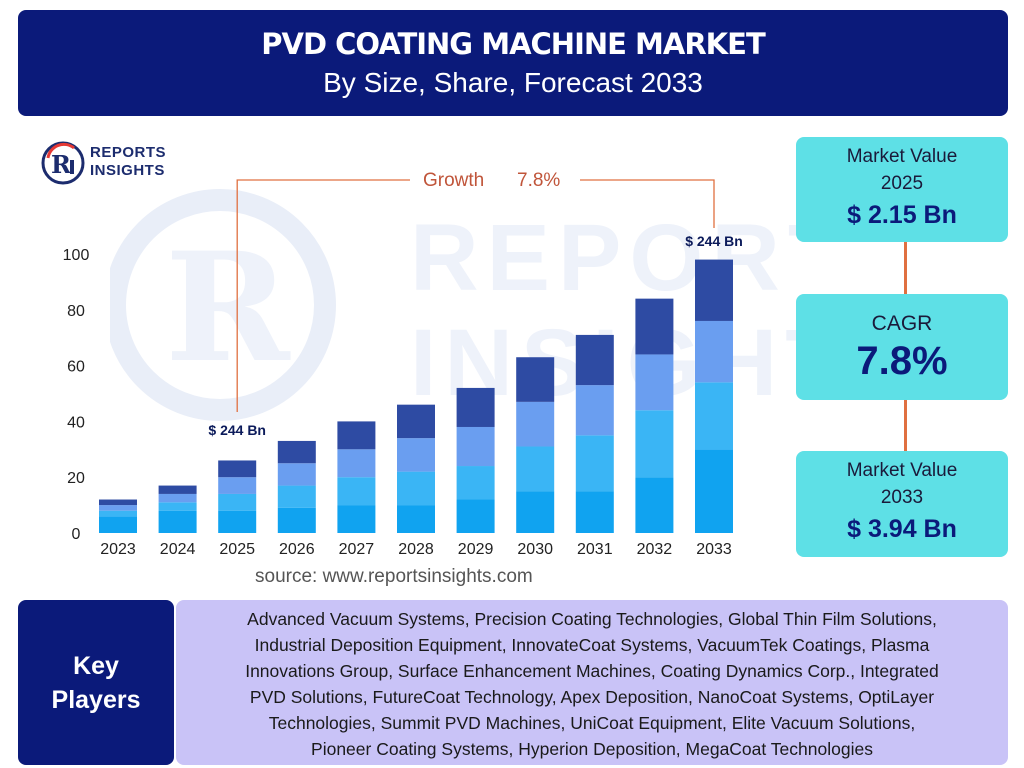 The image size is (1024, 768). What do you see at coordinates (357, 549) in the screenshot?
I see `x-tick-label: 2027` at bounding box center [357, 549].